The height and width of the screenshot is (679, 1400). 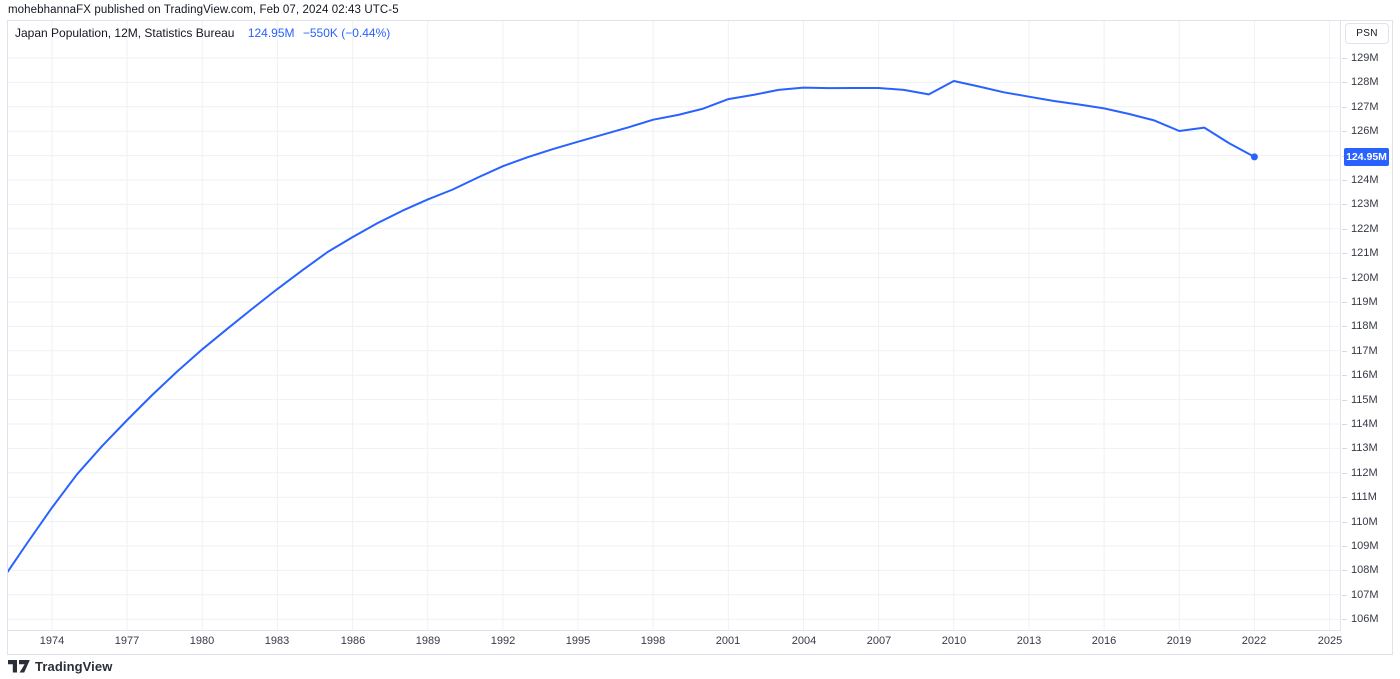 I want to click on price-tick-label: 123M, so click(x=1365, y=204).